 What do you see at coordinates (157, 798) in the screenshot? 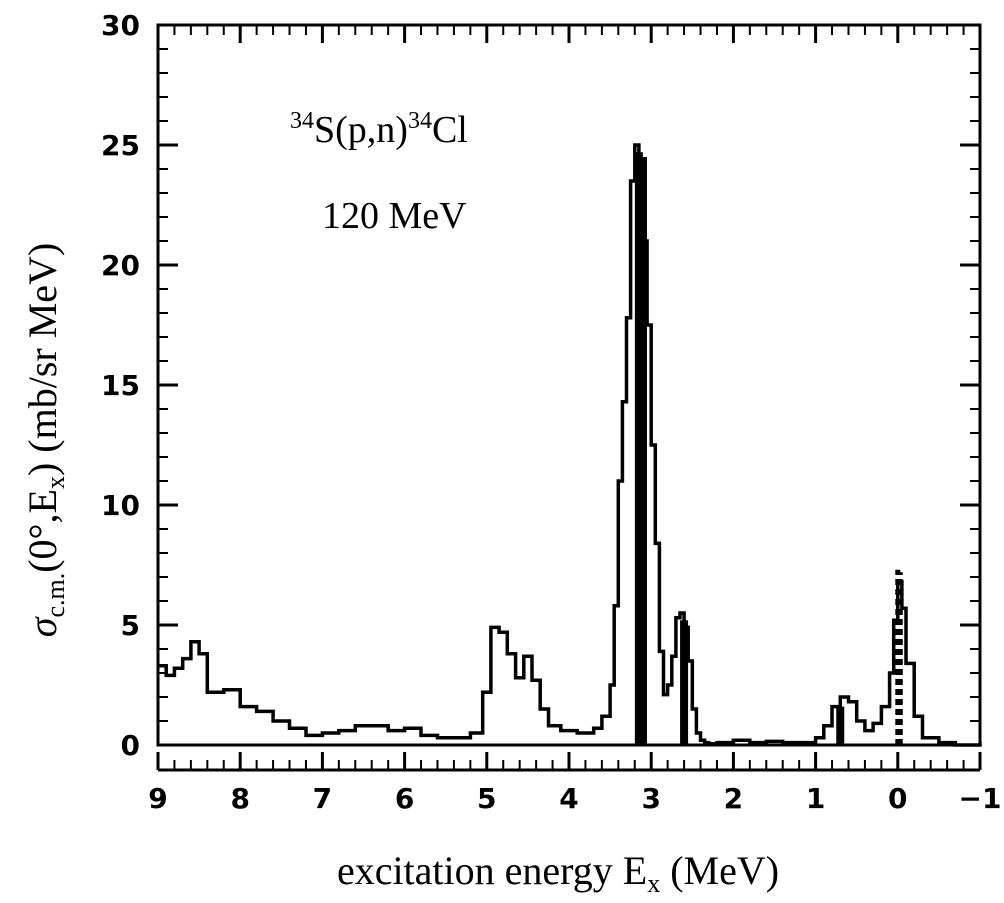
I see `x-tick-label: 9` at bounding box center [157, 798].